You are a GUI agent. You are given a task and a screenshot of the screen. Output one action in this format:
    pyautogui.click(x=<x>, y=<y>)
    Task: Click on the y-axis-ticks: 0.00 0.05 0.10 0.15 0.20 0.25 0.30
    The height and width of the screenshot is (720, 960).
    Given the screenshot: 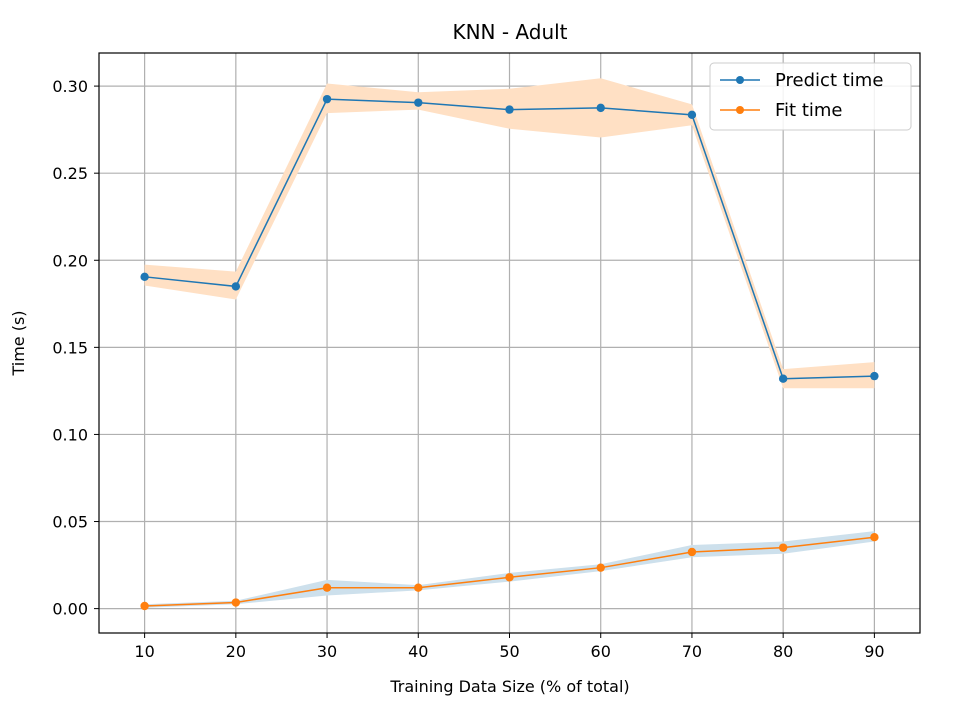 What is the action you would take?
    pyautogui.click(x=75, y=348)
    